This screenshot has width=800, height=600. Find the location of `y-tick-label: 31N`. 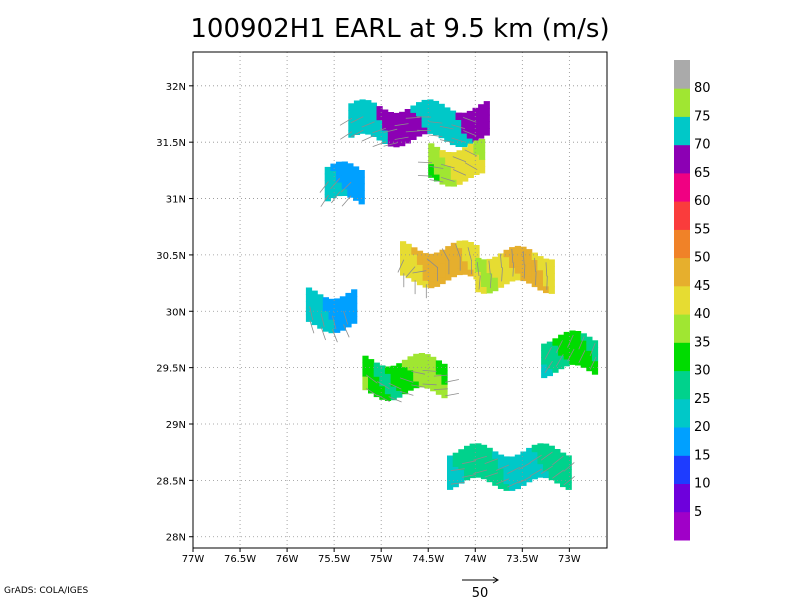

y-tick-label: 31N is located at coordinates (176, 200).